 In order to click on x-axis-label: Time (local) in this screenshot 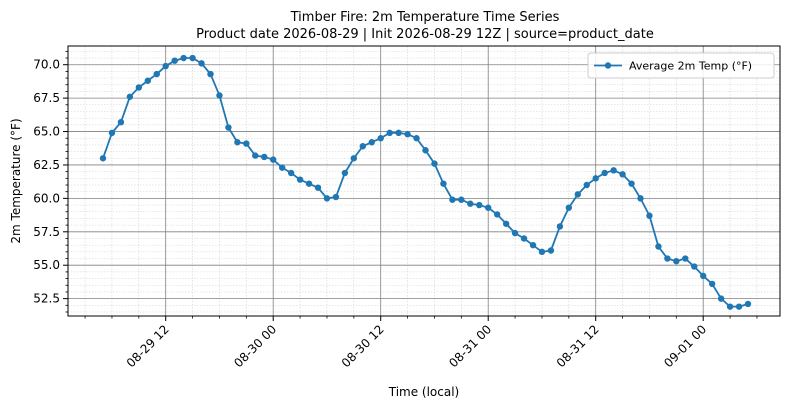, I will do `click(424, 392)`.